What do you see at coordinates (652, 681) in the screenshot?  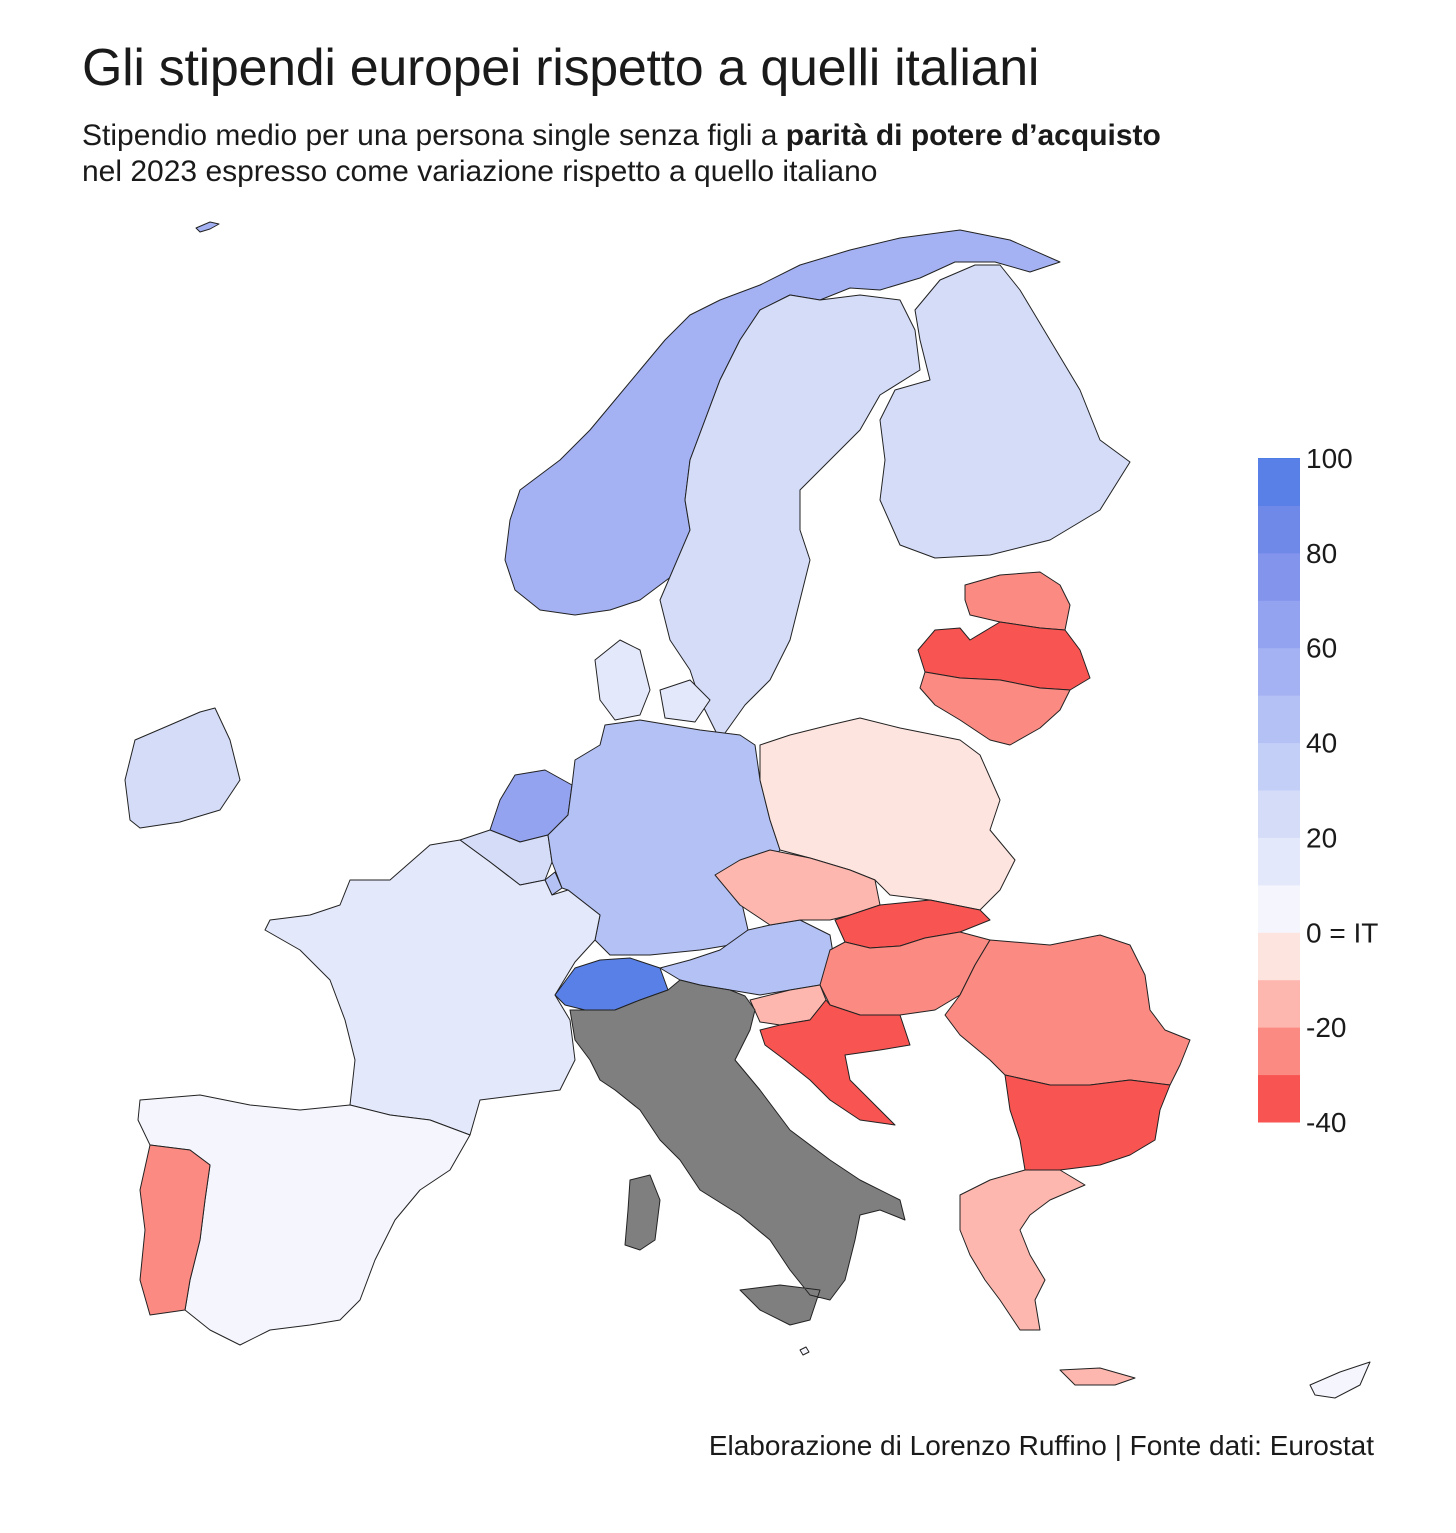 I see `country-danimarca` at bounding box center [652, 681].